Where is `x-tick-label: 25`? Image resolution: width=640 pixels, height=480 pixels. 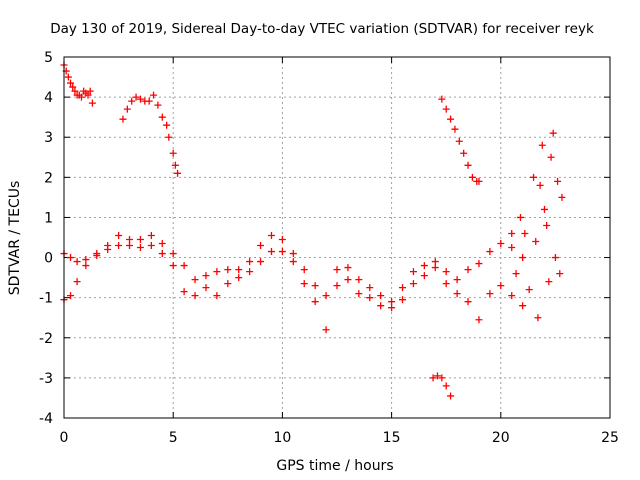 x-tick-label: 25 is located at coordinates (610, 438).